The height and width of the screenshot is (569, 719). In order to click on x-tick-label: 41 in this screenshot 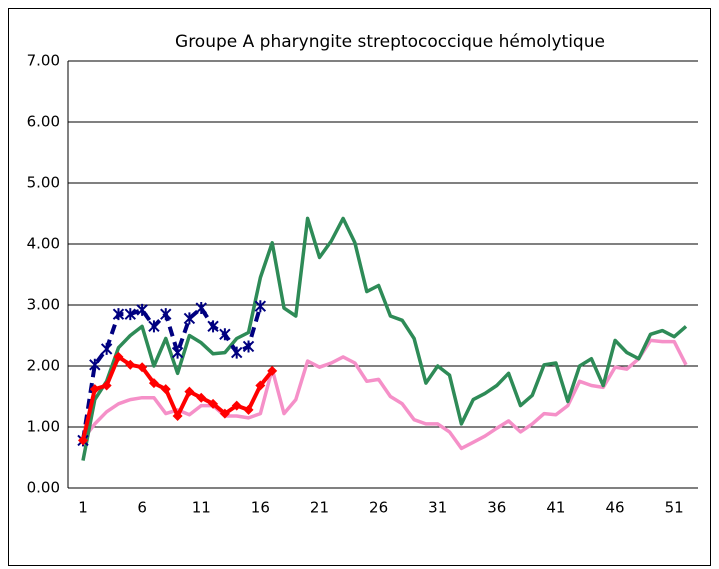, I will do `click(555, 508)`.